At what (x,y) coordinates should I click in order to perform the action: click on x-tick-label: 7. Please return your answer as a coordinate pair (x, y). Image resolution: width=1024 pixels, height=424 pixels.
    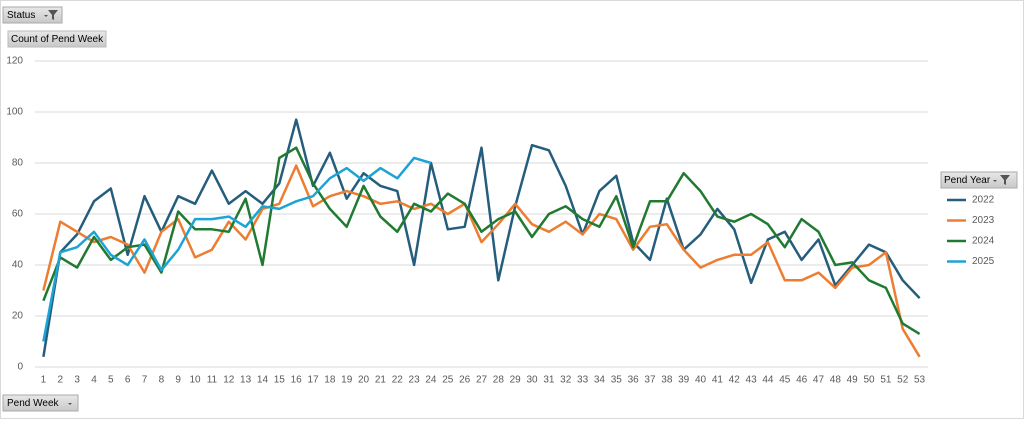
    Looking at the image, I should click on (145, 380).